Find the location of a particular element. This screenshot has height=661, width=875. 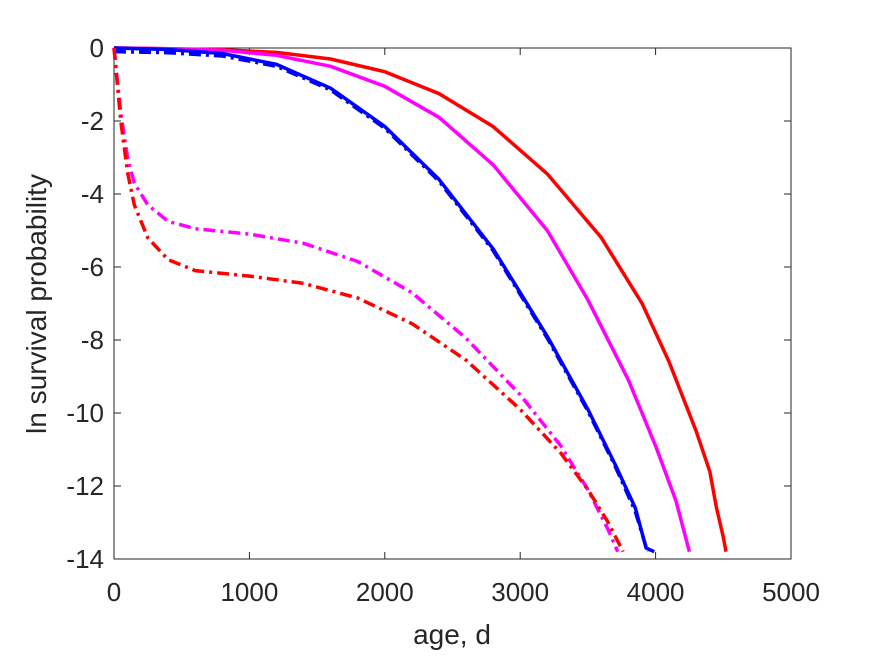

x-axis-label: age, d is located at coordinates (452, 634).